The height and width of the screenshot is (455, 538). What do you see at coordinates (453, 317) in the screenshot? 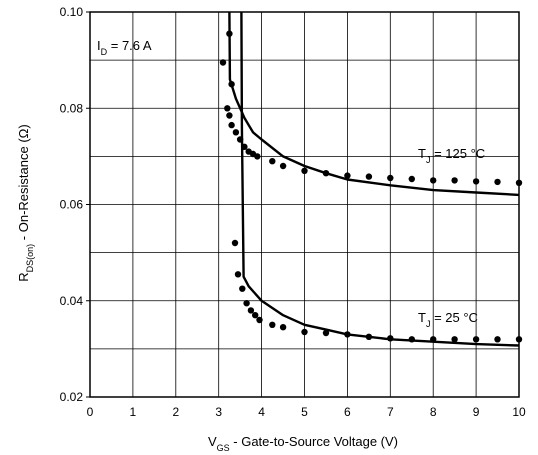
I see `series-label-25c-rest: = 25 °C` at bounding box center [453, 317].